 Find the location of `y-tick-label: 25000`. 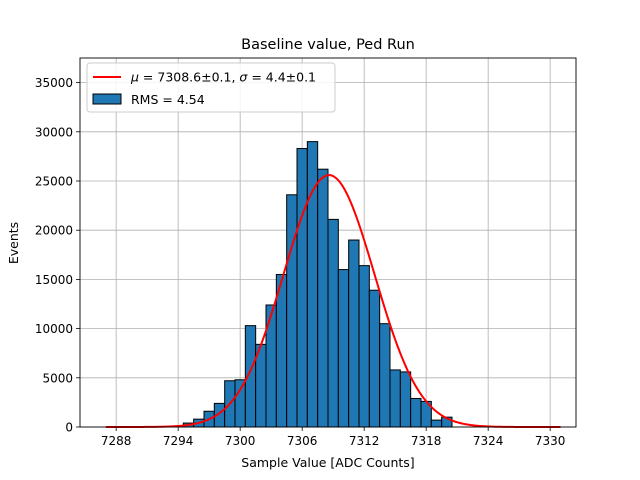

y-tick-label: 25000 is located at coordinates (54, 182).